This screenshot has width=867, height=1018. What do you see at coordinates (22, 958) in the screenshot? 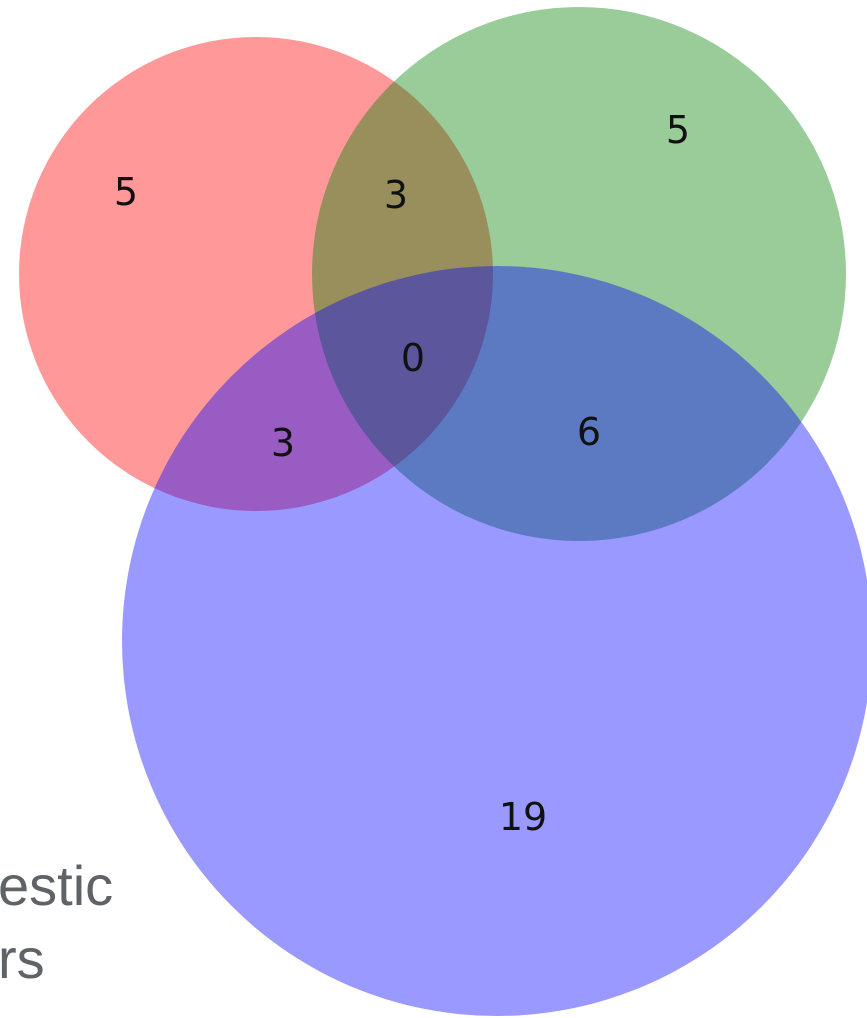
I see `background-text-line-2: rs` at bounding box center [22, 958].